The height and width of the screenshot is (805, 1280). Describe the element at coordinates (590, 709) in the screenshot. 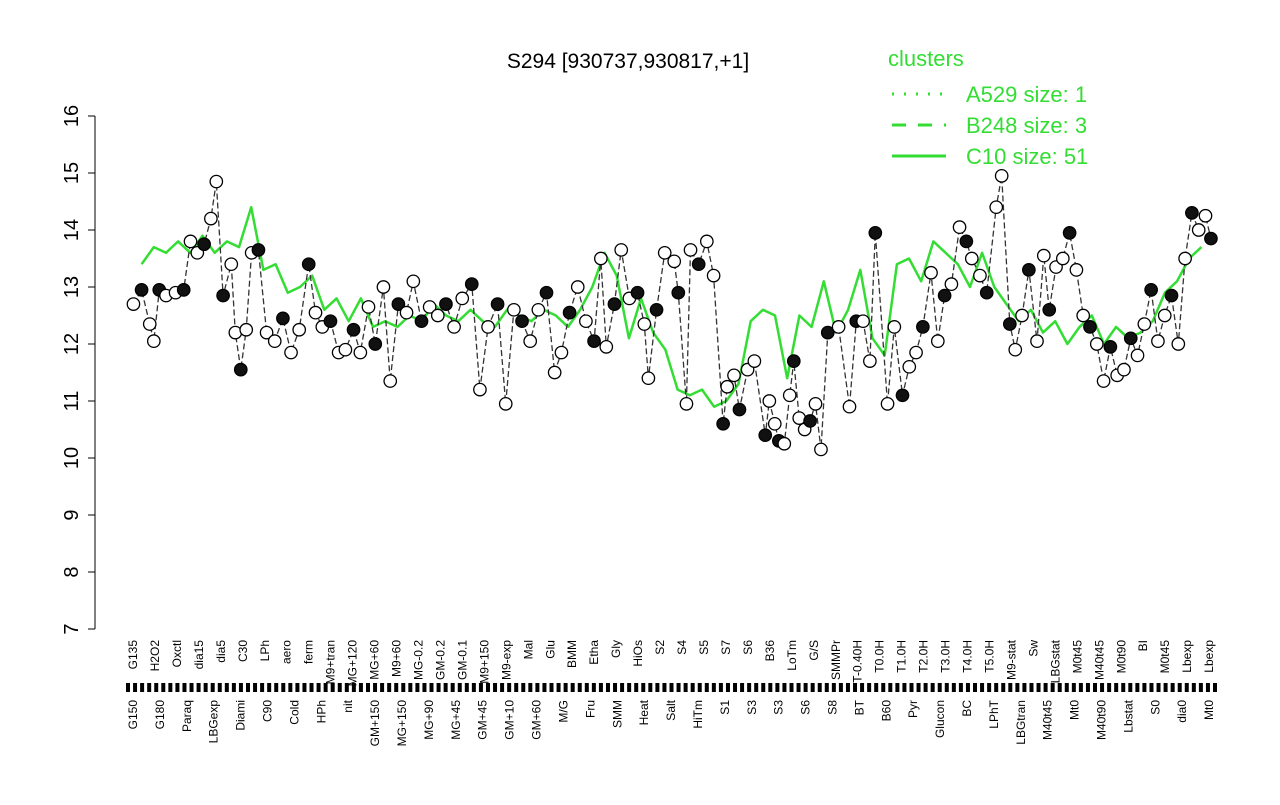

I see `x-tick-label-lower: Fru` at that location.